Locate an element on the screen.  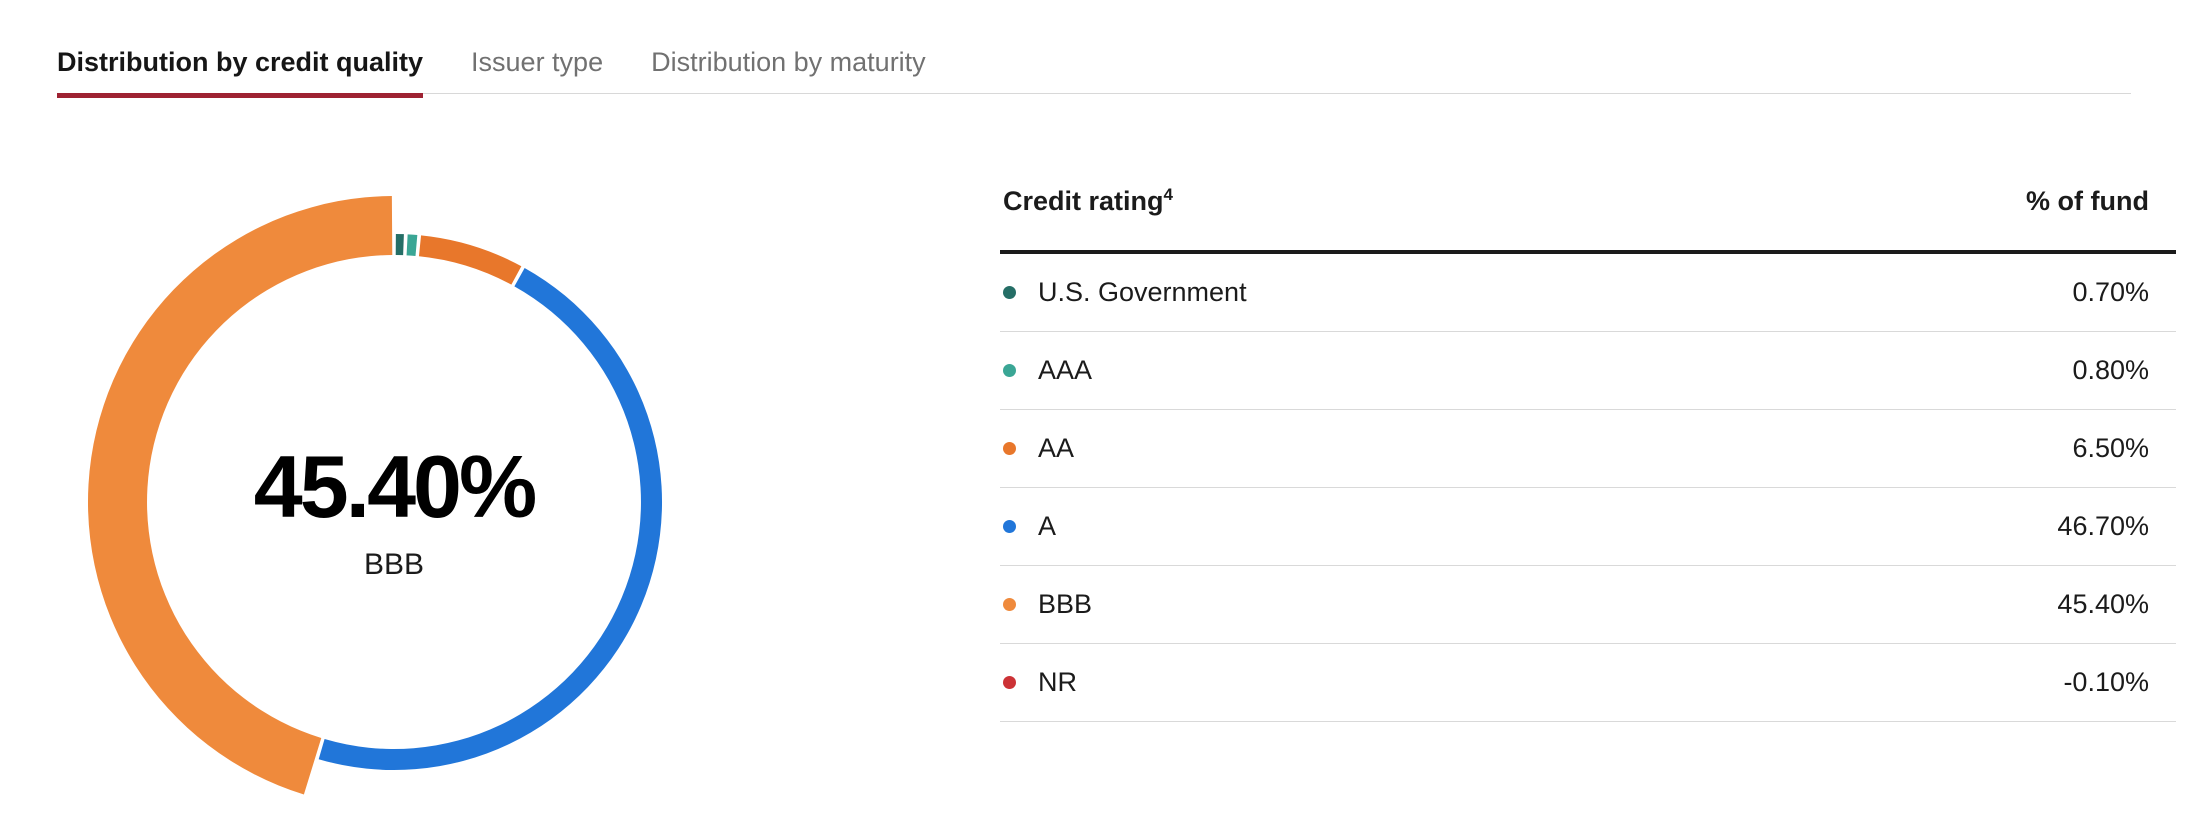
table-row-nr: NR -0.10% is located at coordinates (1588, 683).